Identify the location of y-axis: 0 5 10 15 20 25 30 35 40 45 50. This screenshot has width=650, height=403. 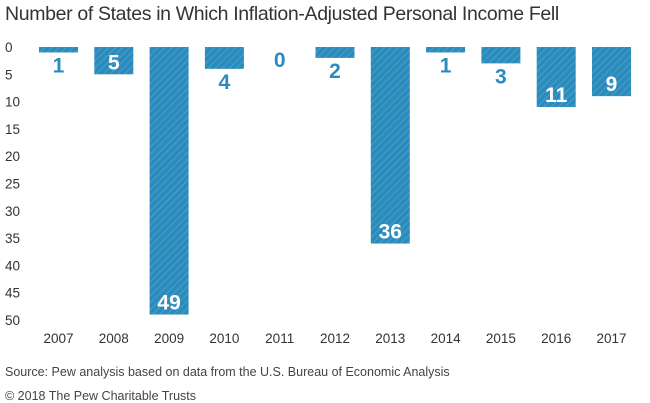
(12, 184).